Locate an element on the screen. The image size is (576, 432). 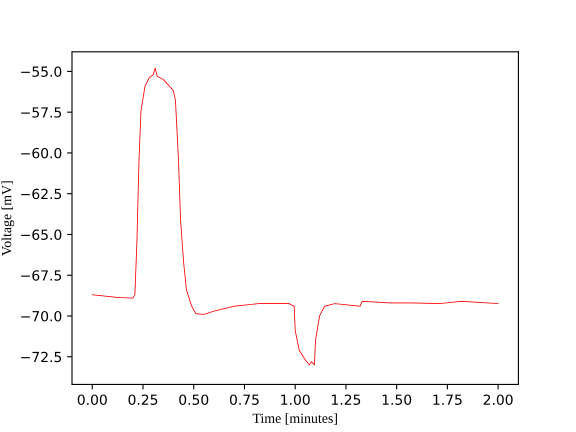
y-tick-label: −55.0 is located at coordinates (41, 71).